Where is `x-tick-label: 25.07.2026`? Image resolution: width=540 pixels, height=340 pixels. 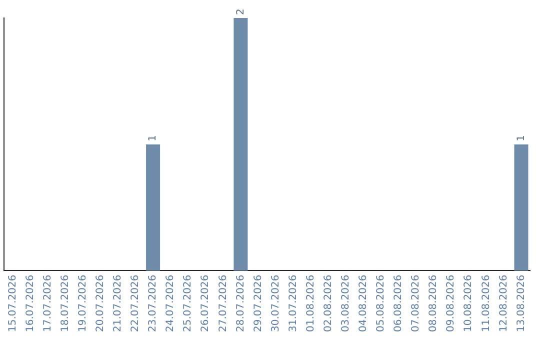 x-tick-label: 25.07.2026 is located at coordinates (188, 303).